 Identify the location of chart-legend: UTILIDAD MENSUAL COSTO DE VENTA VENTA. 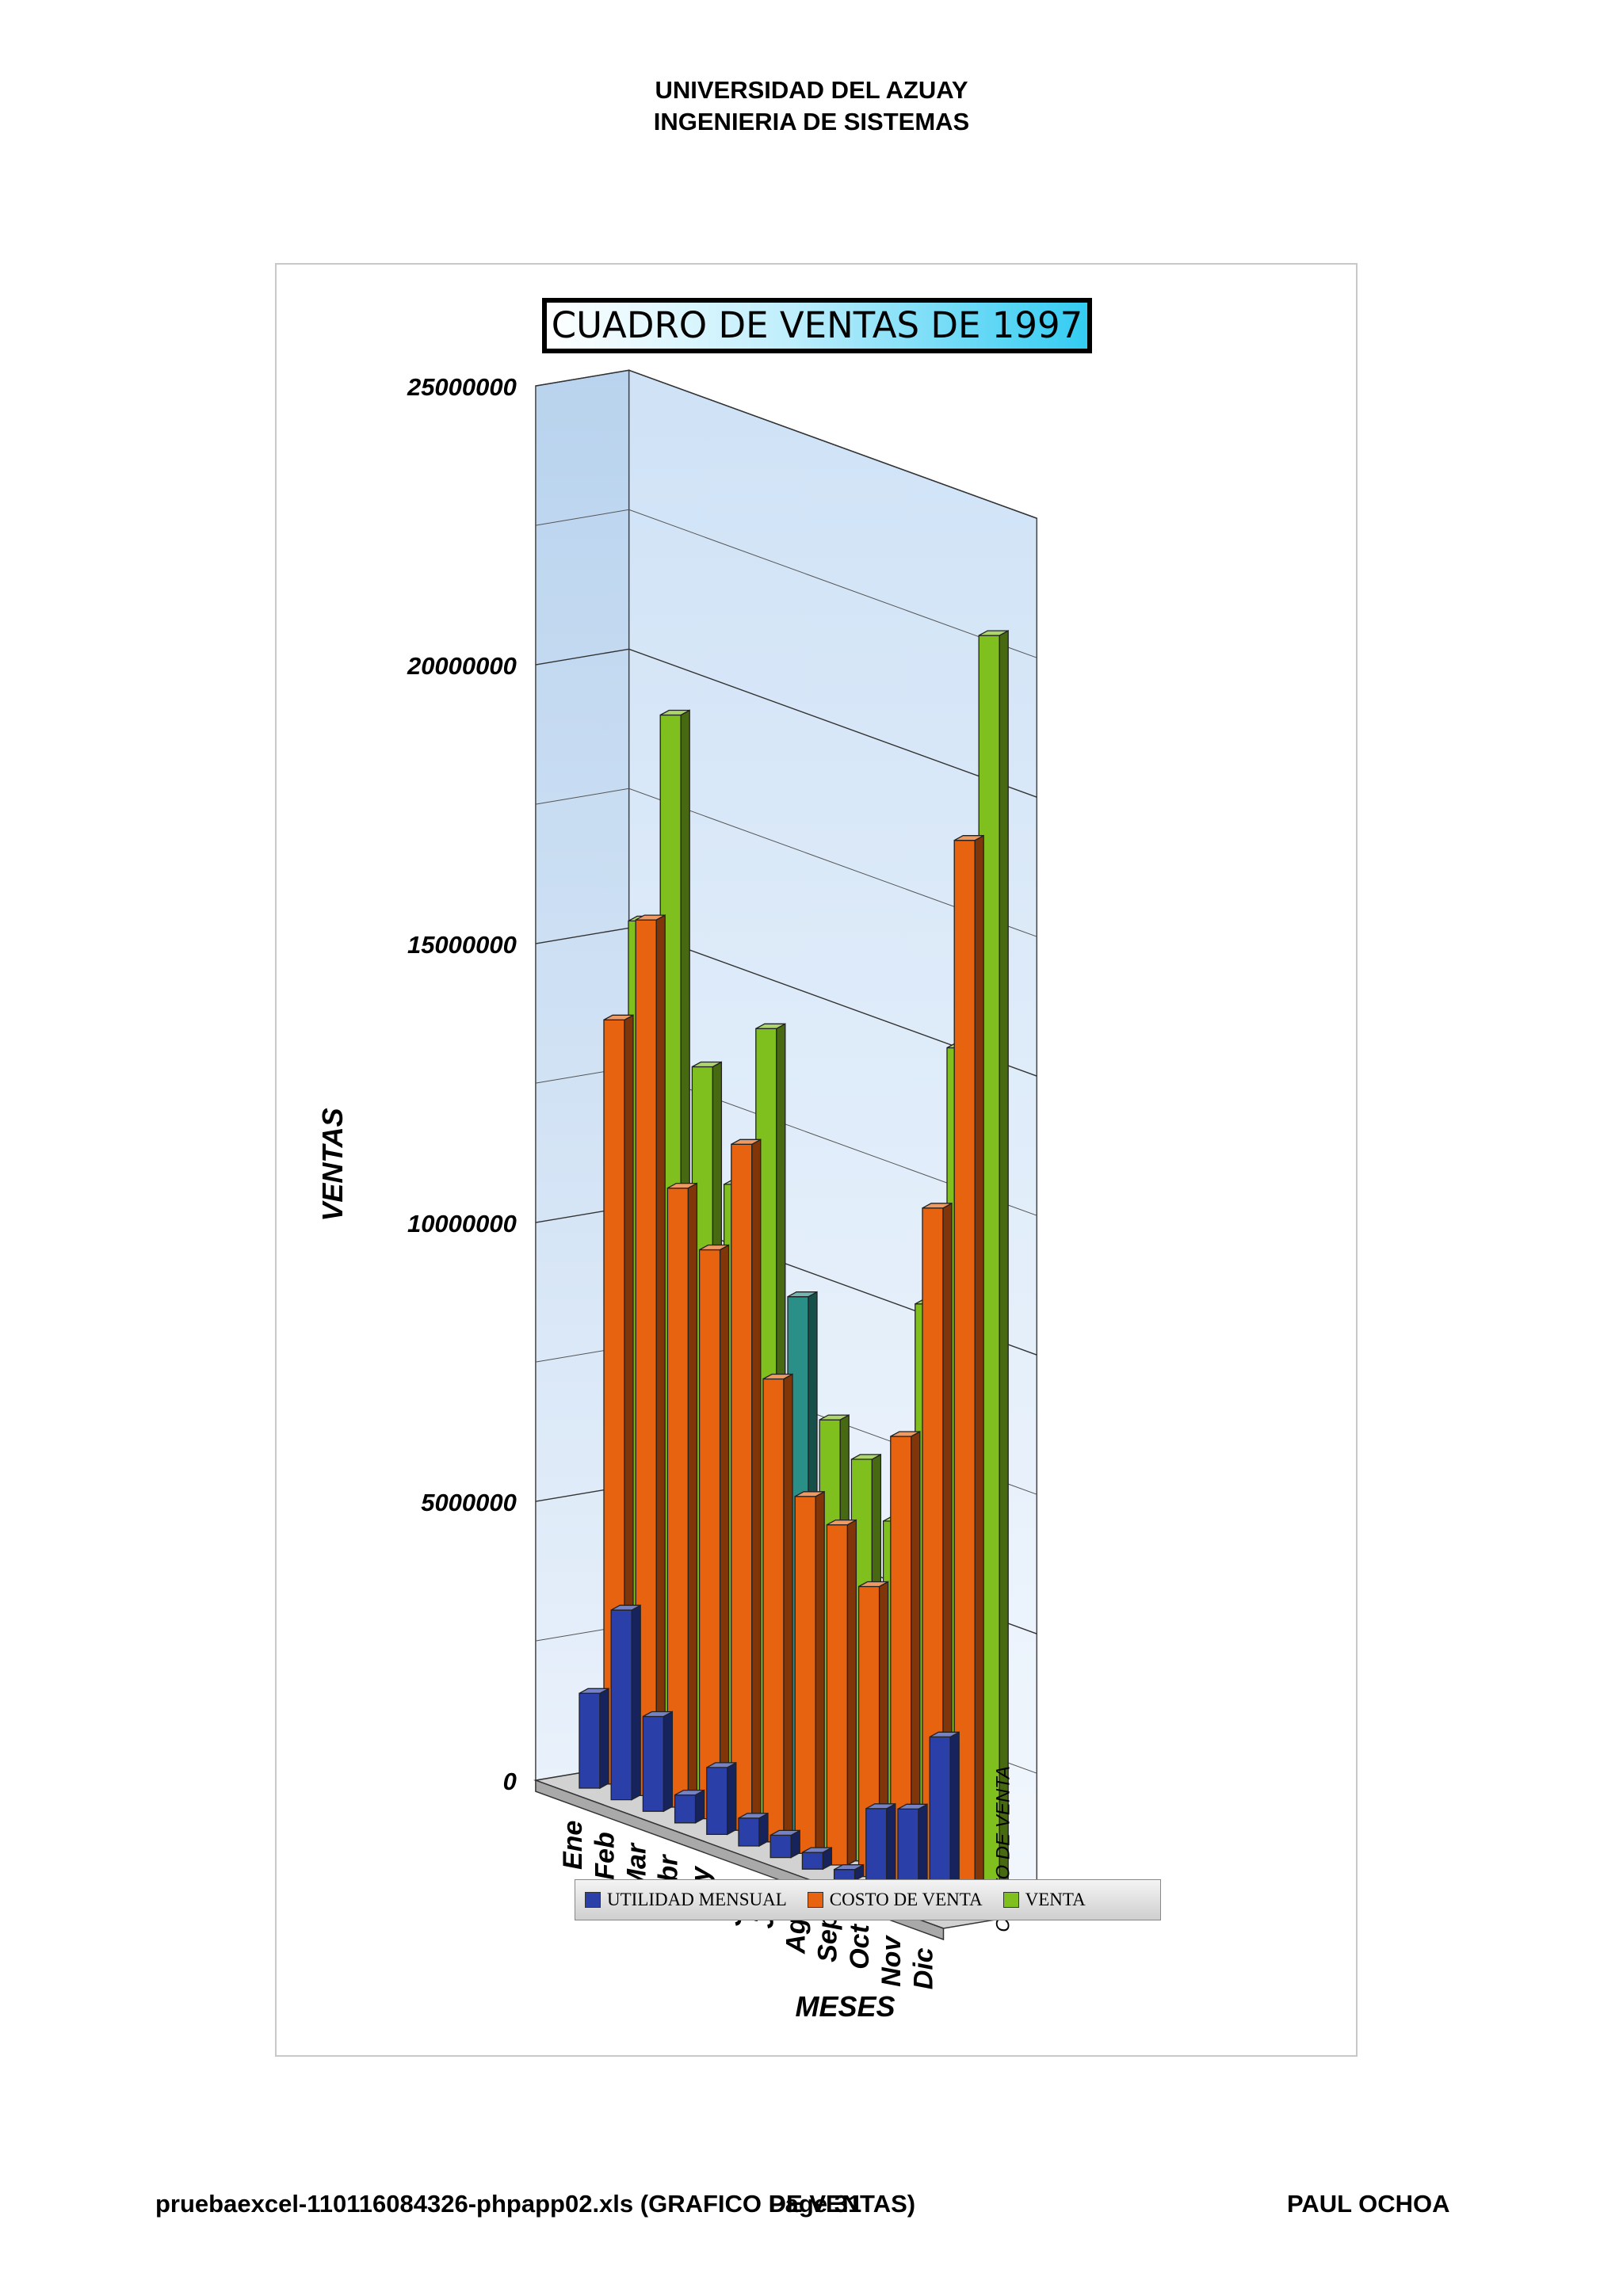
(868, 1899).